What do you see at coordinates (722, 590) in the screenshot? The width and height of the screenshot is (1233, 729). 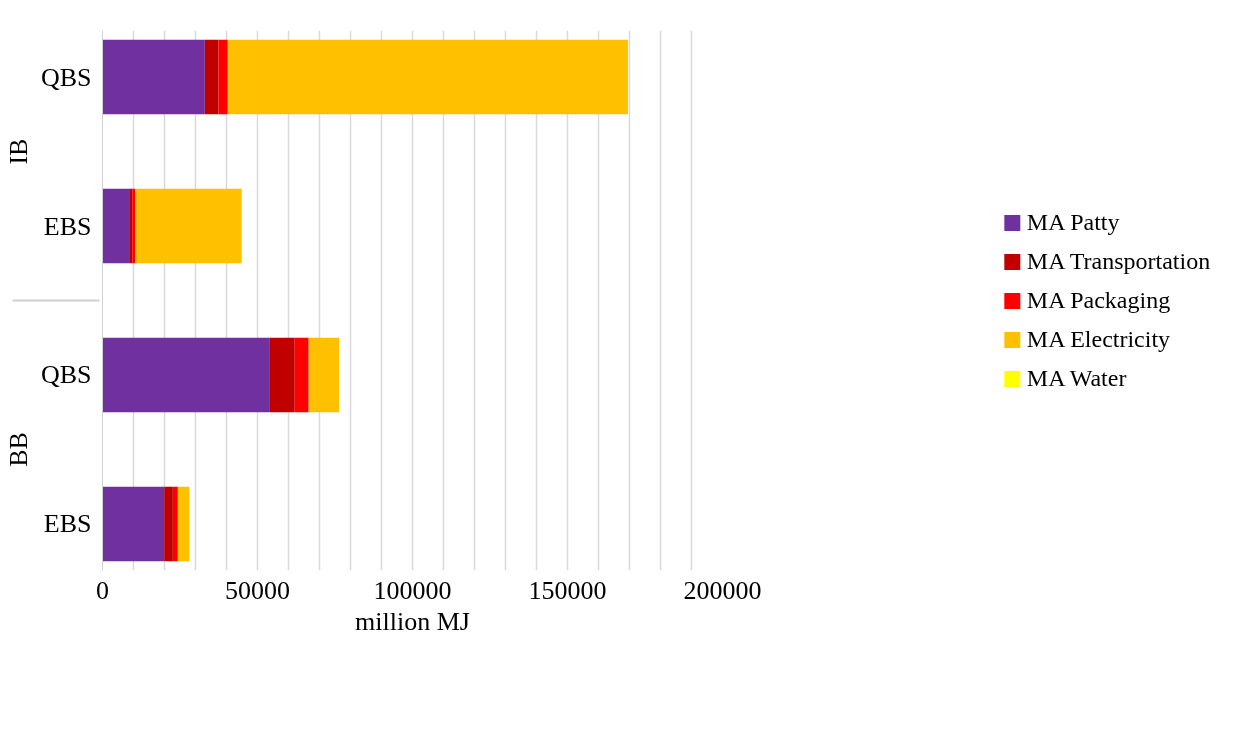 I see `x-tick-label: 200000` at bounding box center [722, 590].